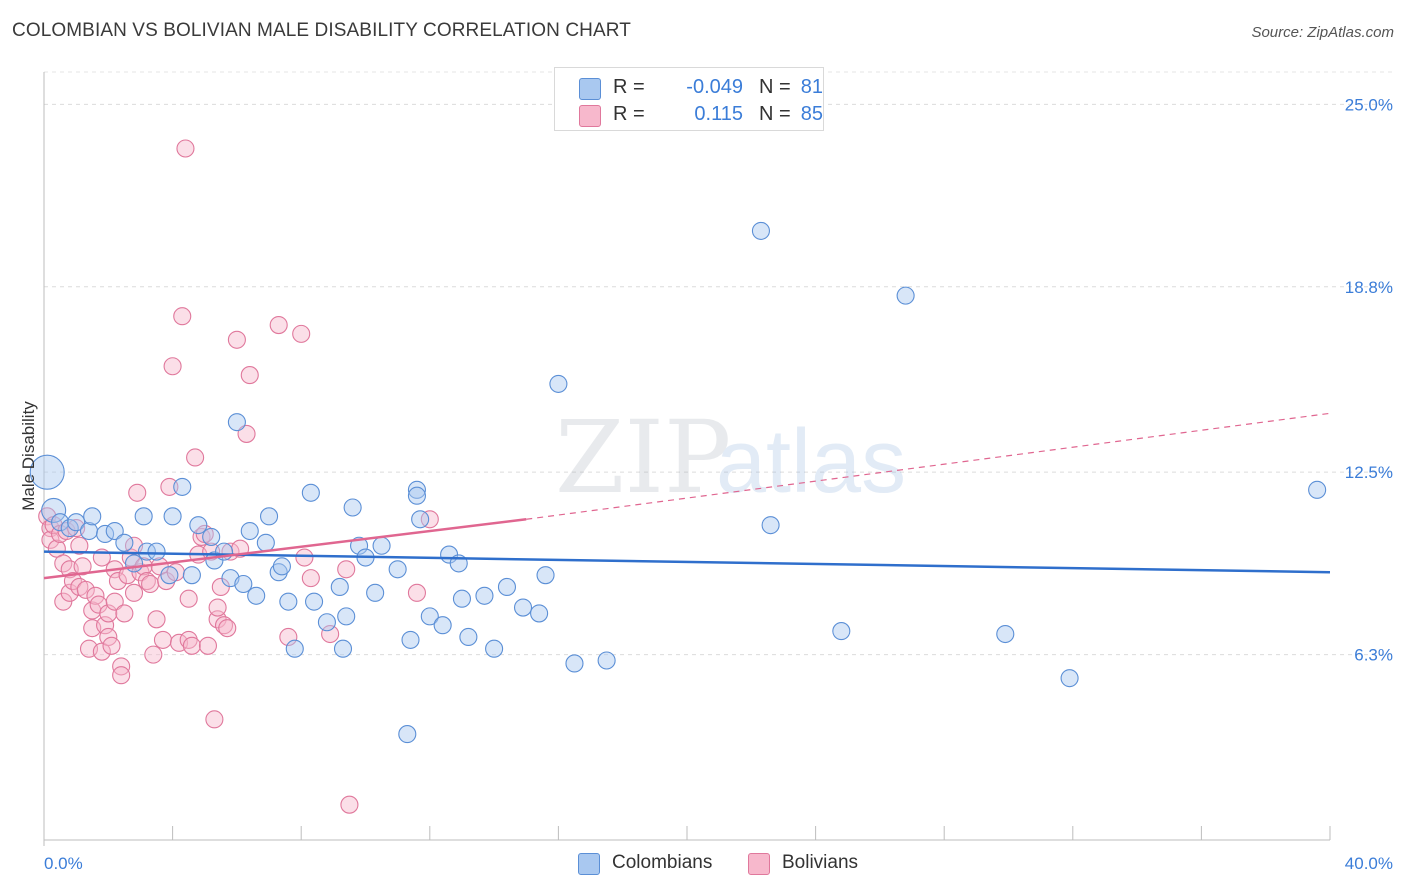 The height and width of the screenshot is (892, 1406). Describe the element at coordinates (589, 864) in the screenshot. I see `colombians-legend-swatch` at that location.